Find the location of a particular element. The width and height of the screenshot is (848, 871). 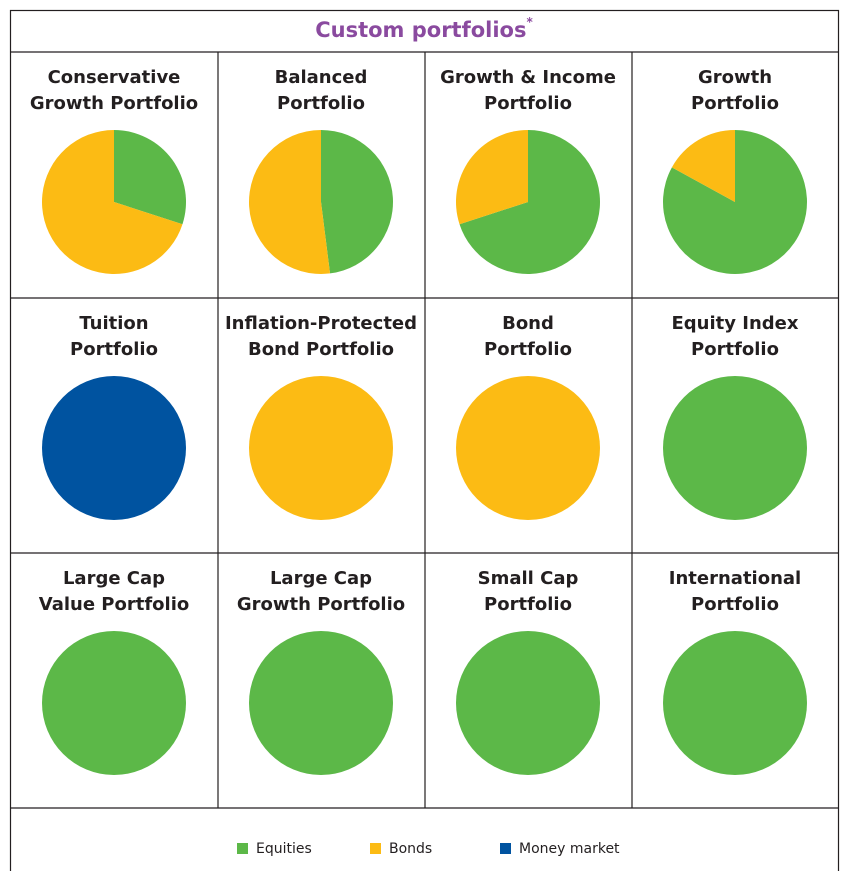

pie-title: Conservative is located at coordinates (114, 77).